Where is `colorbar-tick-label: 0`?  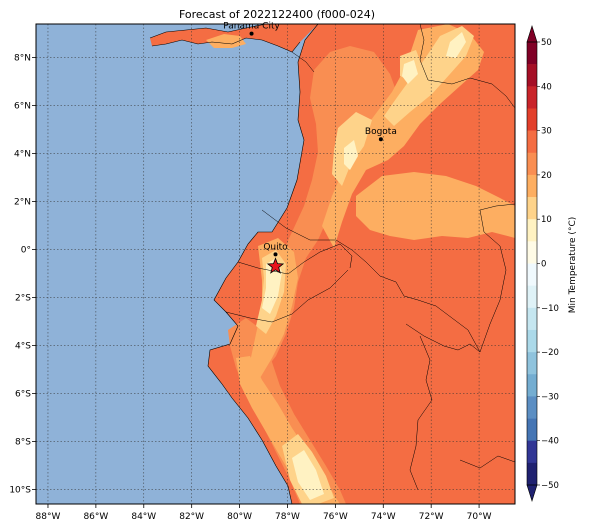 colorbar-tick-label: 0 is located at coordinates (543, 265).